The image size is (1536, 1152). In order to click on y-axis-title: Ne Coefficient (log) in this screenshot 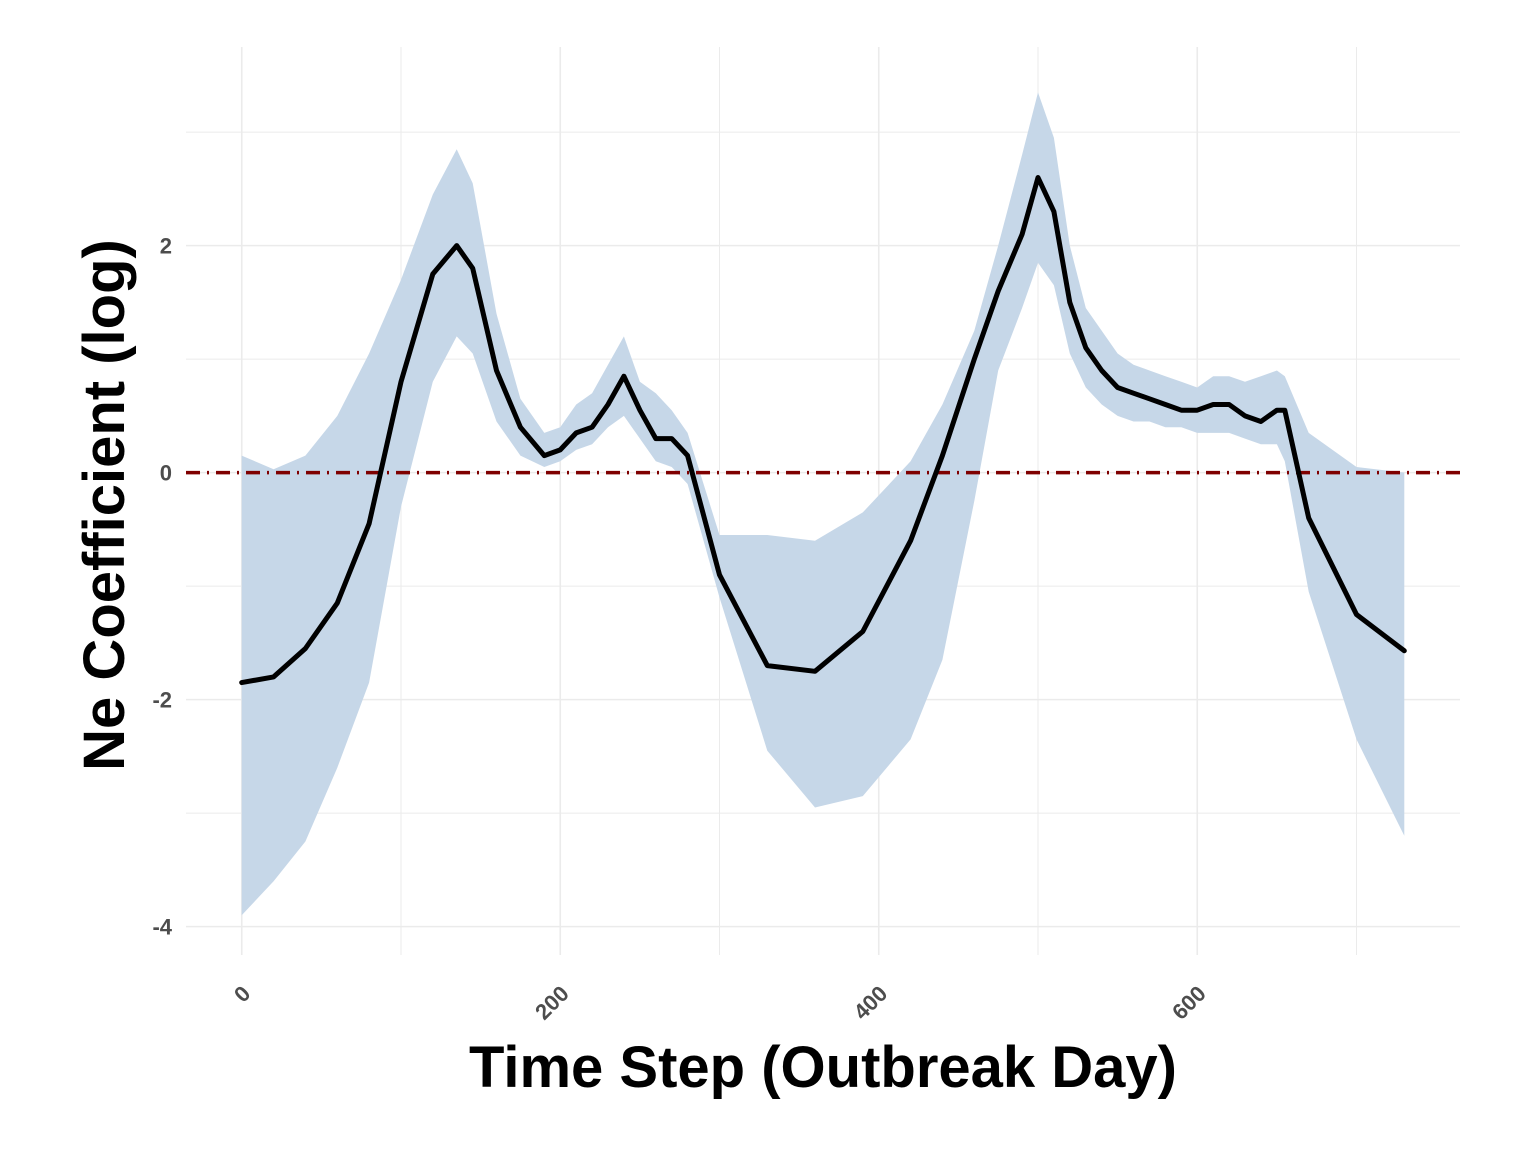, I will do `click(104, 505)`.